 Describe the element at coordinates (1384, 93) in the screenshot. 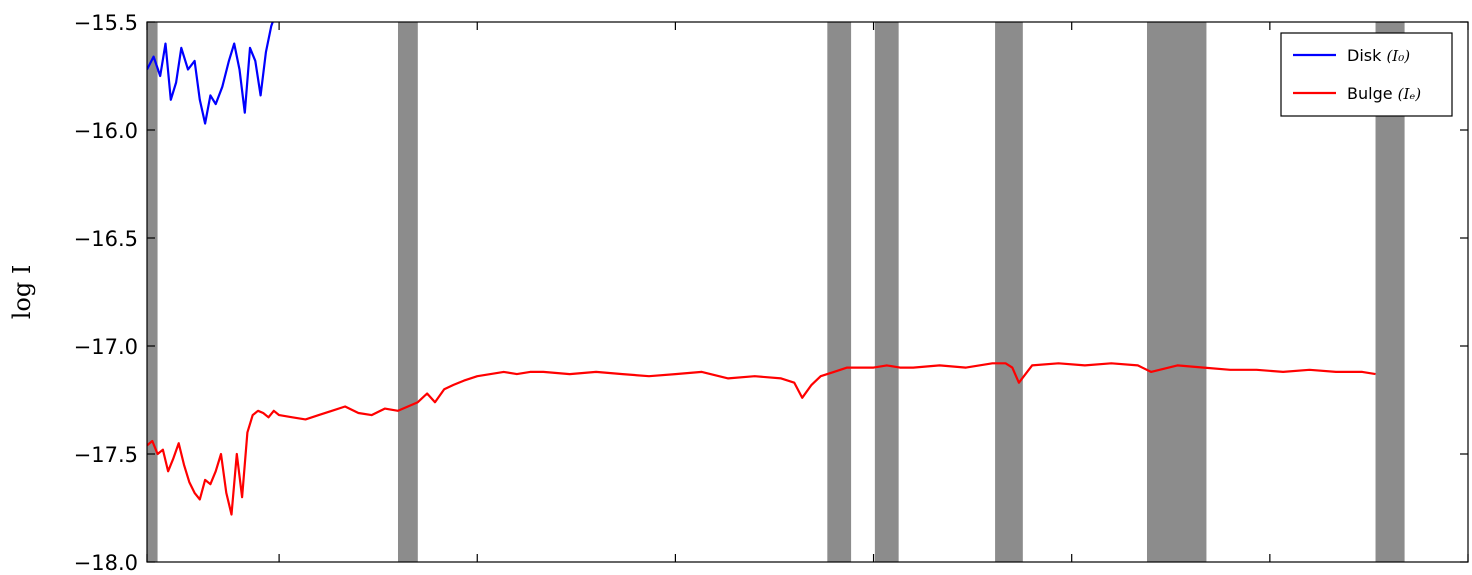

I see `legend-label-bulge: Bulge (Iₑ)` at that location.